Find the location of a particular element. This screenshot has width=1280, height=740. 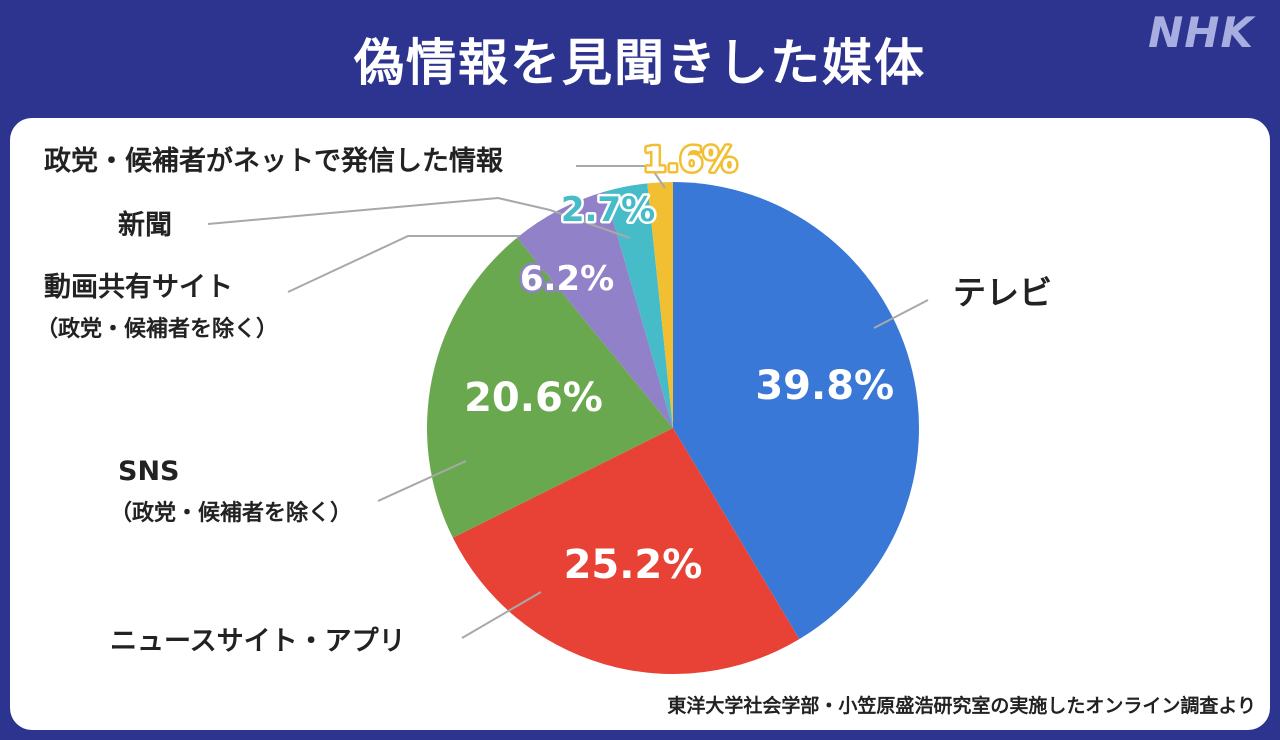

slice-percentage: 6.2% is located at coordinates (567, 279).